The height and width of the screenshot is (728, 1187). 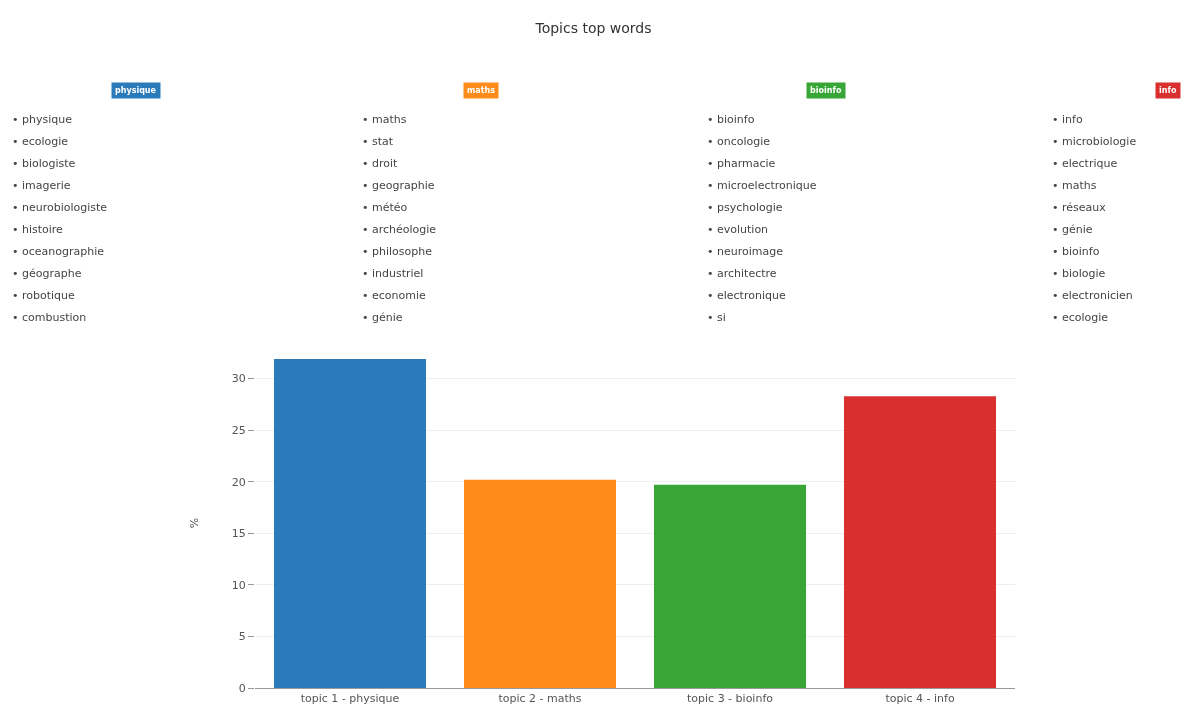 What do you see at coordinates (378, 141) in the screenshot?
I see `text: • stat` at bounding box center [378, 141].